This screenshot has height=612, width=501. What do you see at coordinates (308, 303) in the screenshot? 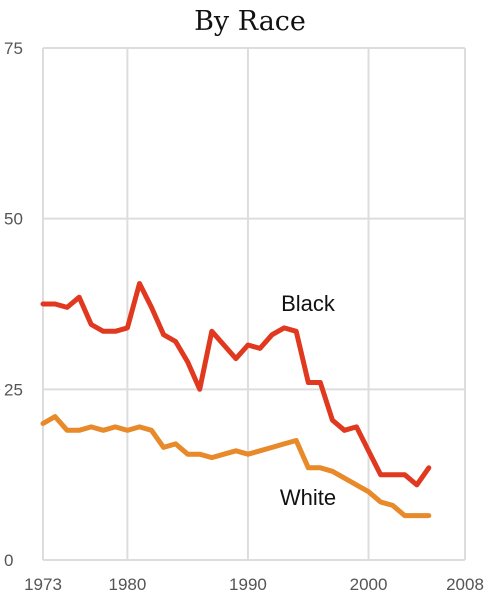
I see `series-label-black: Black` at bounding box center [308, 303].